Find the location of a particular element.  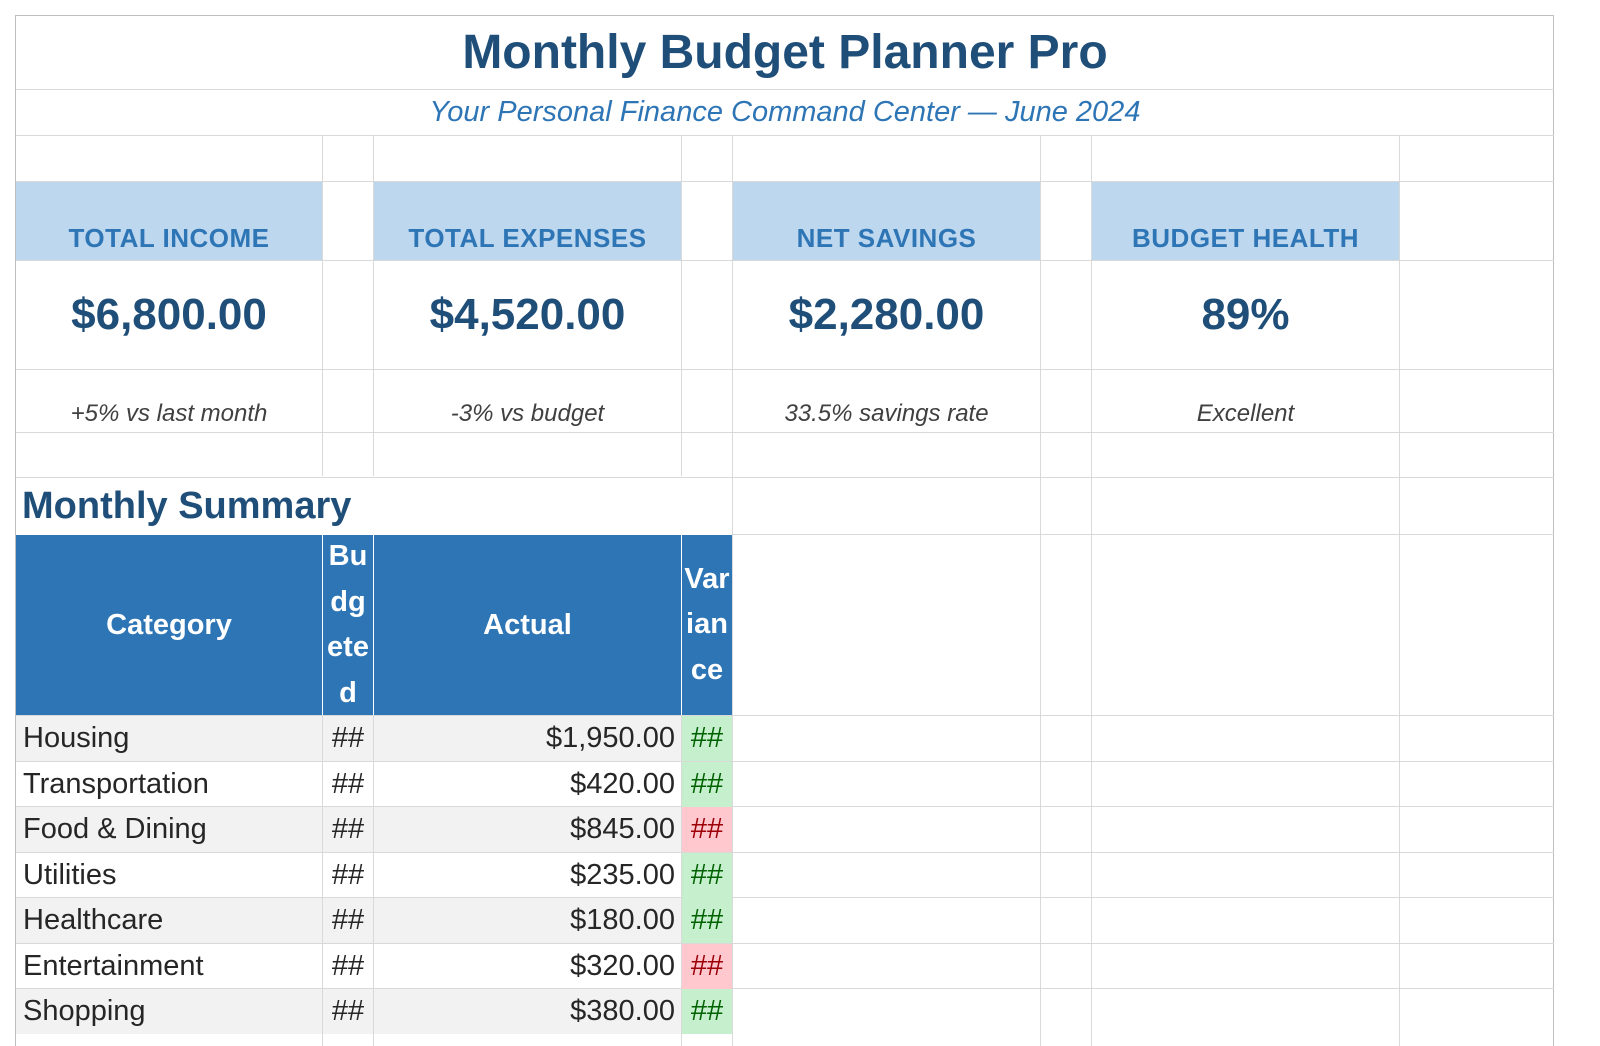

cell-category: Transportation is located at coordinates (116, 784).